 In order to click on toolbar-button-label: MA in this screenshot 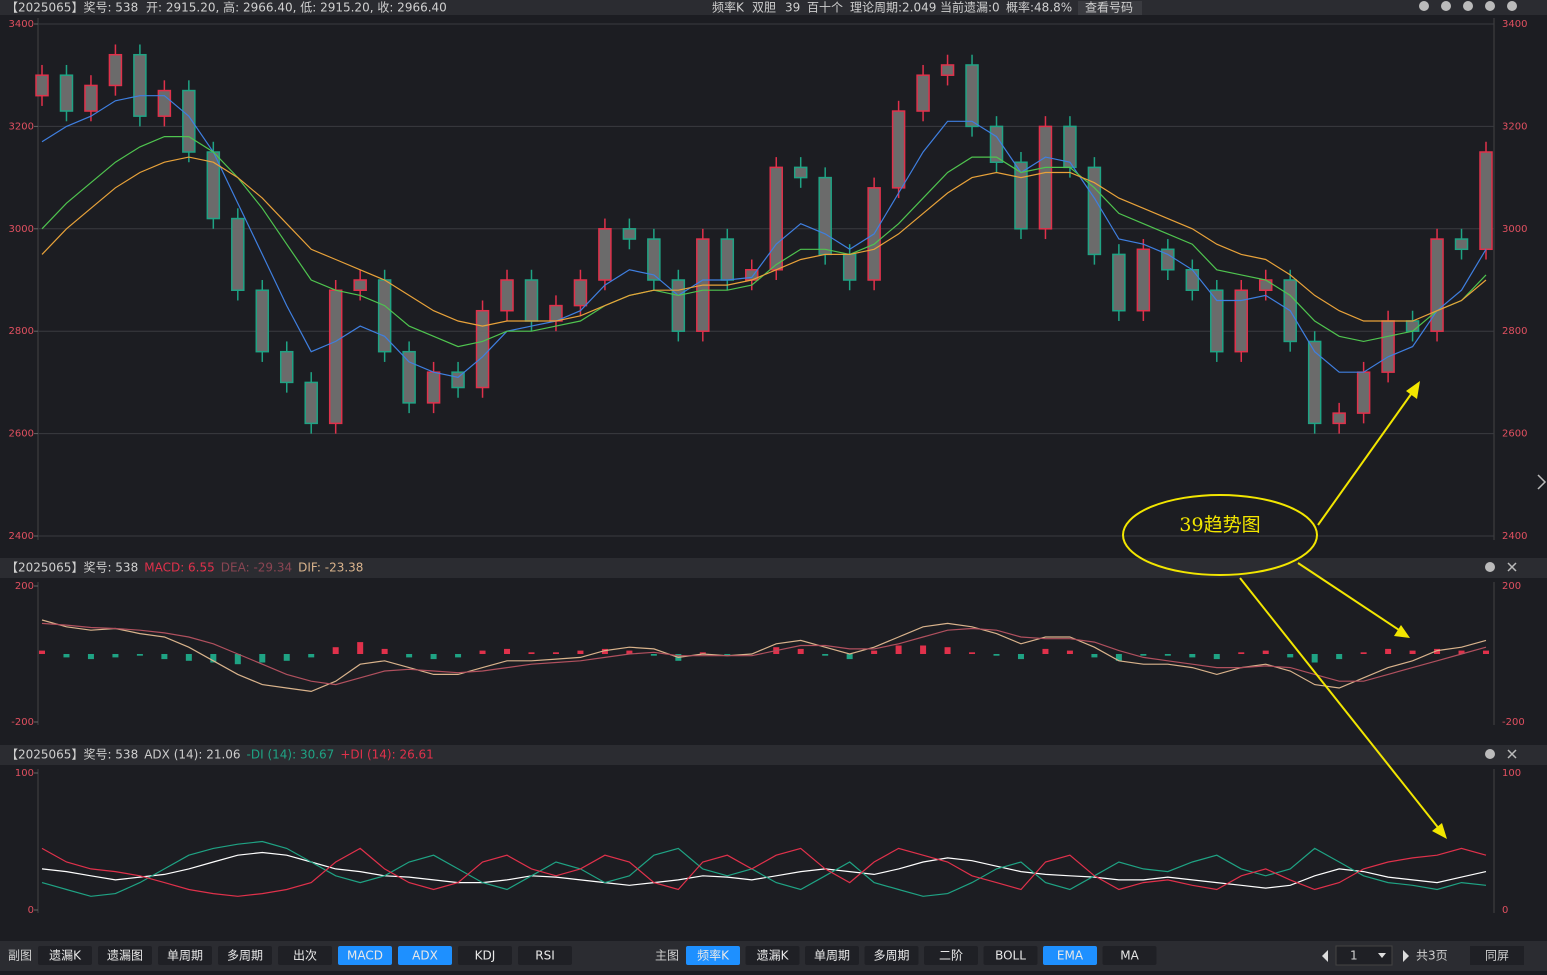, I will do `click(1129, 956)`.